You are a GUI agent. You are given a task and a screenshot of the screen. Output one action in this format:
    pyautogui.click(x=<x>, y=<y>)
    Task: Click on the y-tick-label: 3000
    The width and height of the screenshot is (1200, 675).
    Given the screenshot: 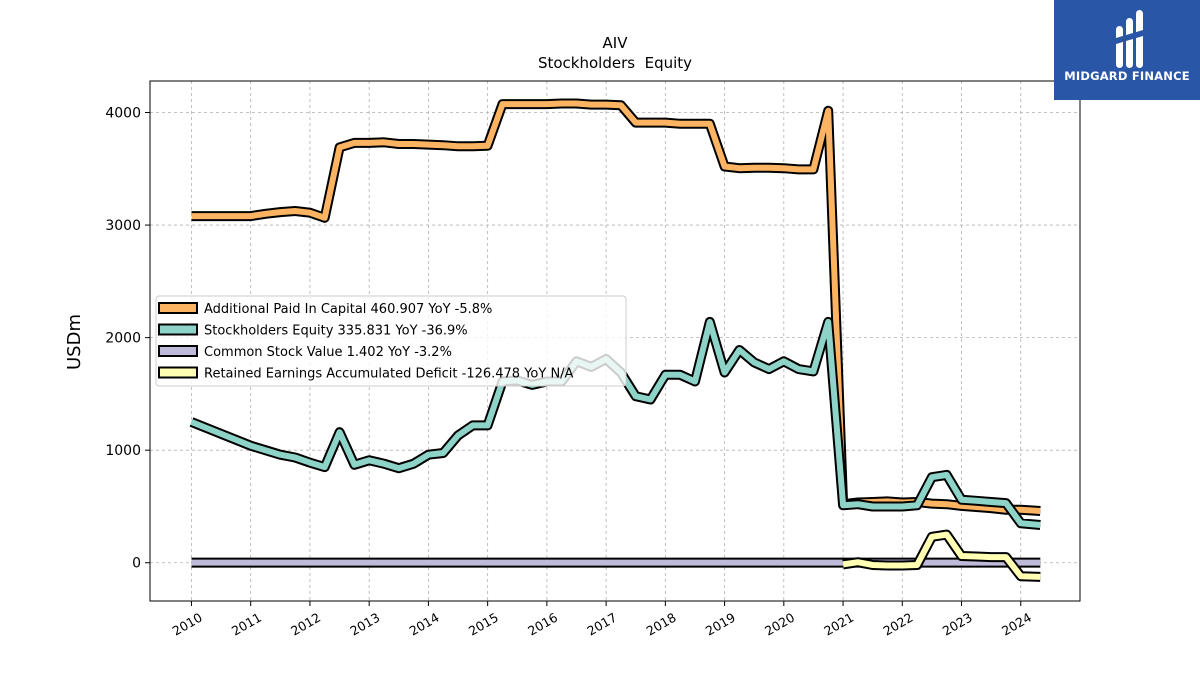 What is the action you would take?
    pyautogui.click(x=123, y=226)
    